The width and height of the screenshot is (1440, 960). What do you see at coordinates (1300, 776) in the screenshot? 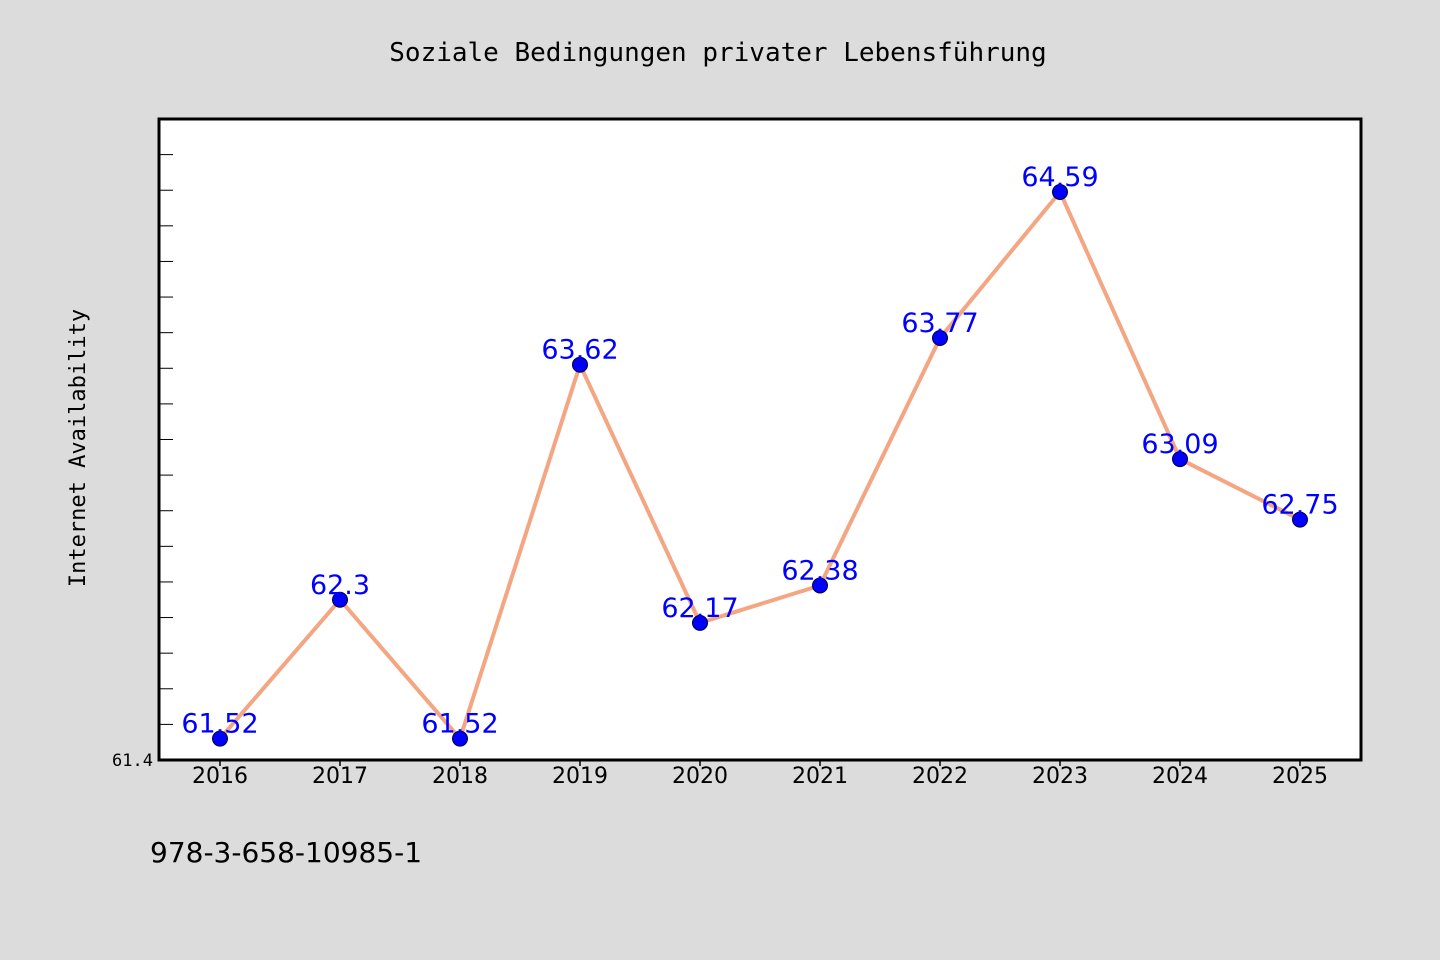
I see `x-tick-label: 2025` at bounding box center [1300, 776].